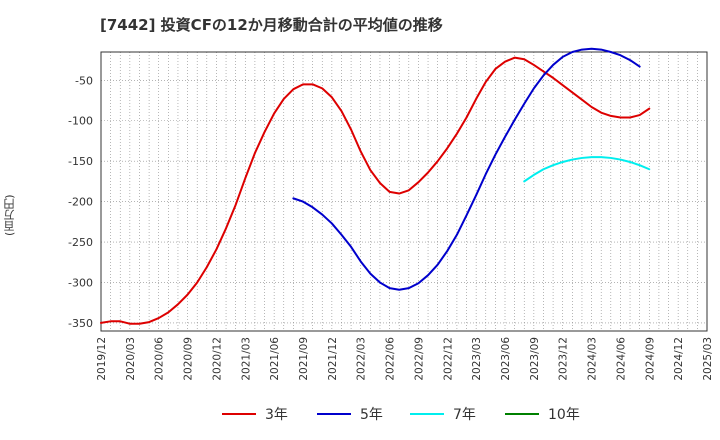 Image resolution: width=720 pixels, height=440 pixels. What do you see at coordinates (535, 359) in the screenshot?
I see `x-tick-label: 2023/09` at bounding box center [535, 359].